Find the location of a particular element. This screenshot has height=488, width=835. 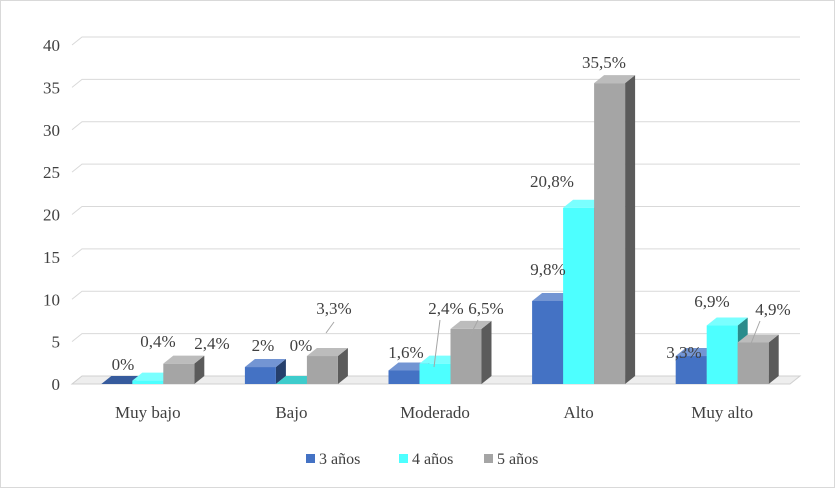

data-label: 1,6% is located at coordinates (405, 352).